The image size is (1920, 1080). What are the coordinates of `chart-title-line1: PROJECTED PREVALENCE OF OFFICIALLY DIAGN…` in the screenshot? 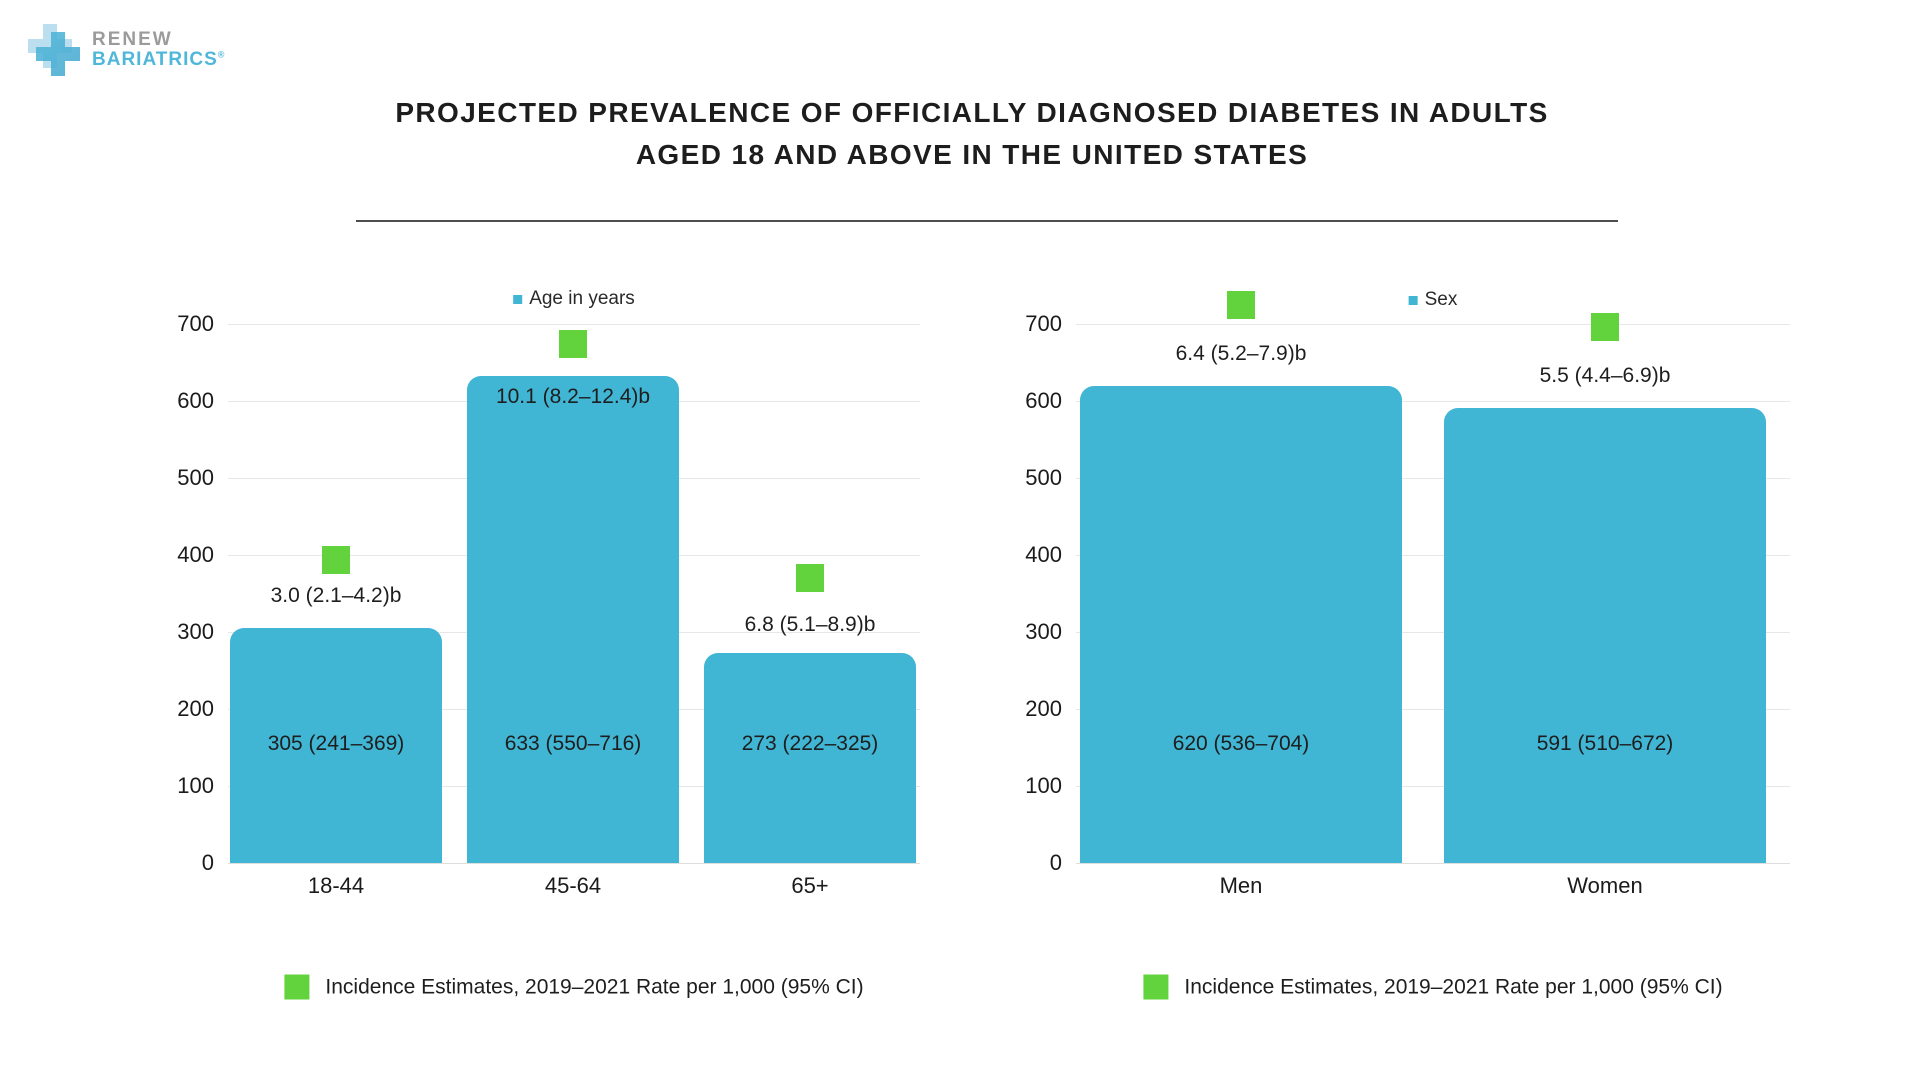 It's located at (972, 112).